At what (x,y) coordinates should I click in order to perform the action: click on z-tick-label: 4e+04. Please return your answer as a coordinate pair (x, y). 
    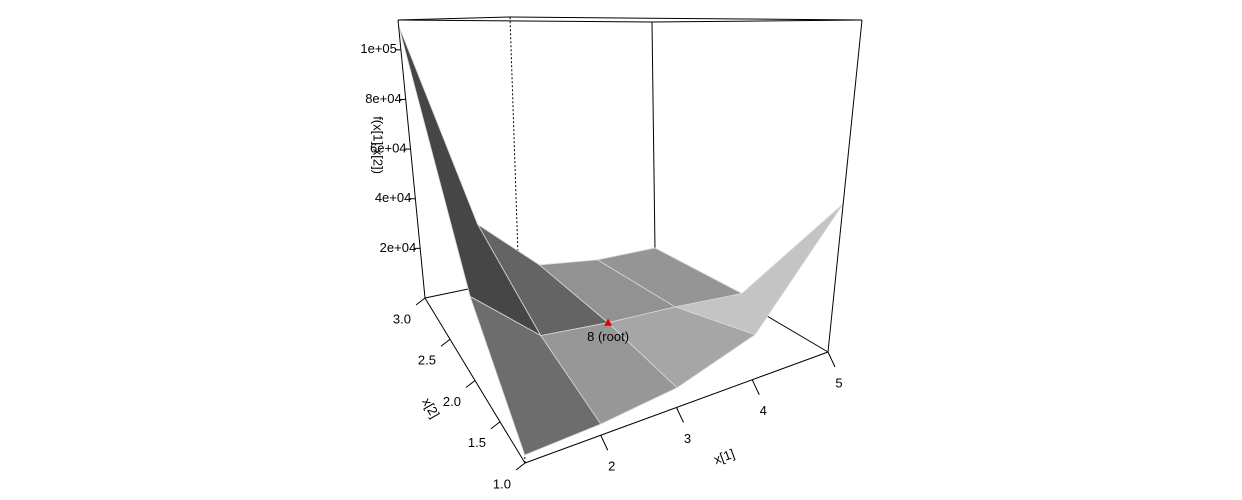
    Looking at the image, I should click on (393, 197).